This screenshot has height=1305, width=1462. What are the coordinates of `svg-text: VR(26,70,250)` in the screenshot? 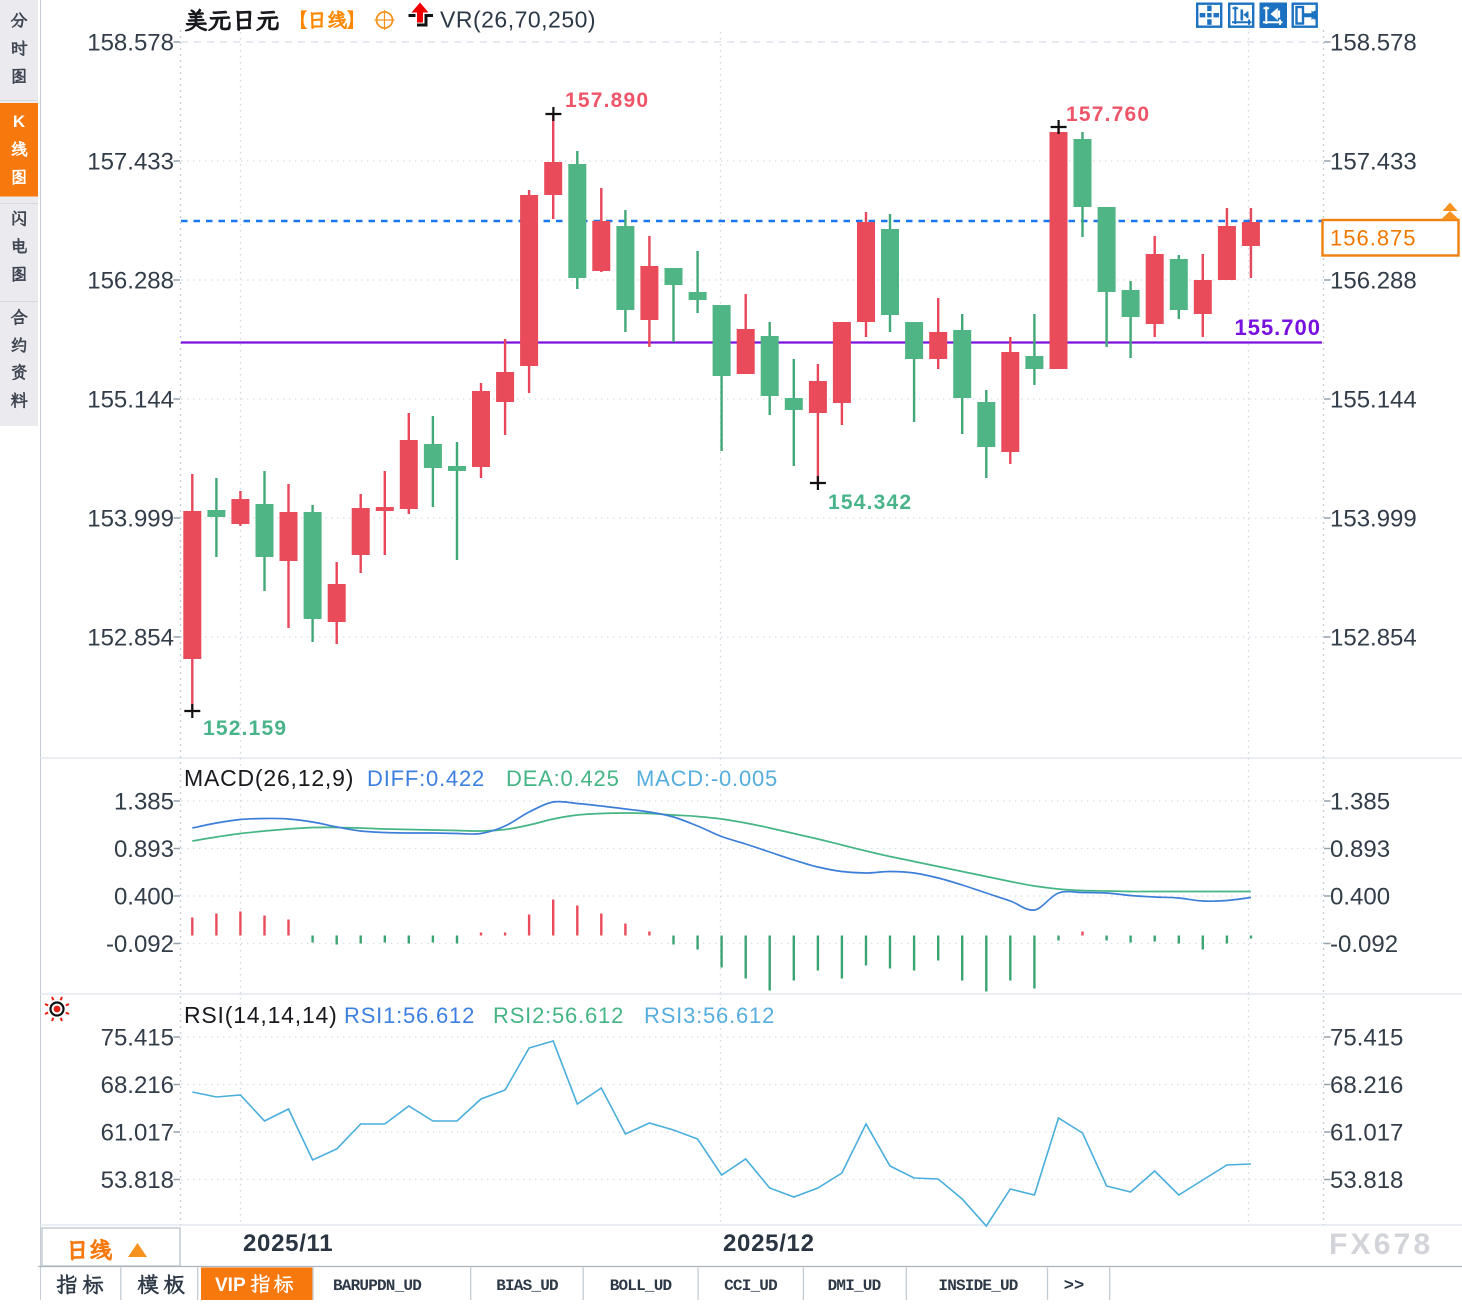 It's located at (518, 20).